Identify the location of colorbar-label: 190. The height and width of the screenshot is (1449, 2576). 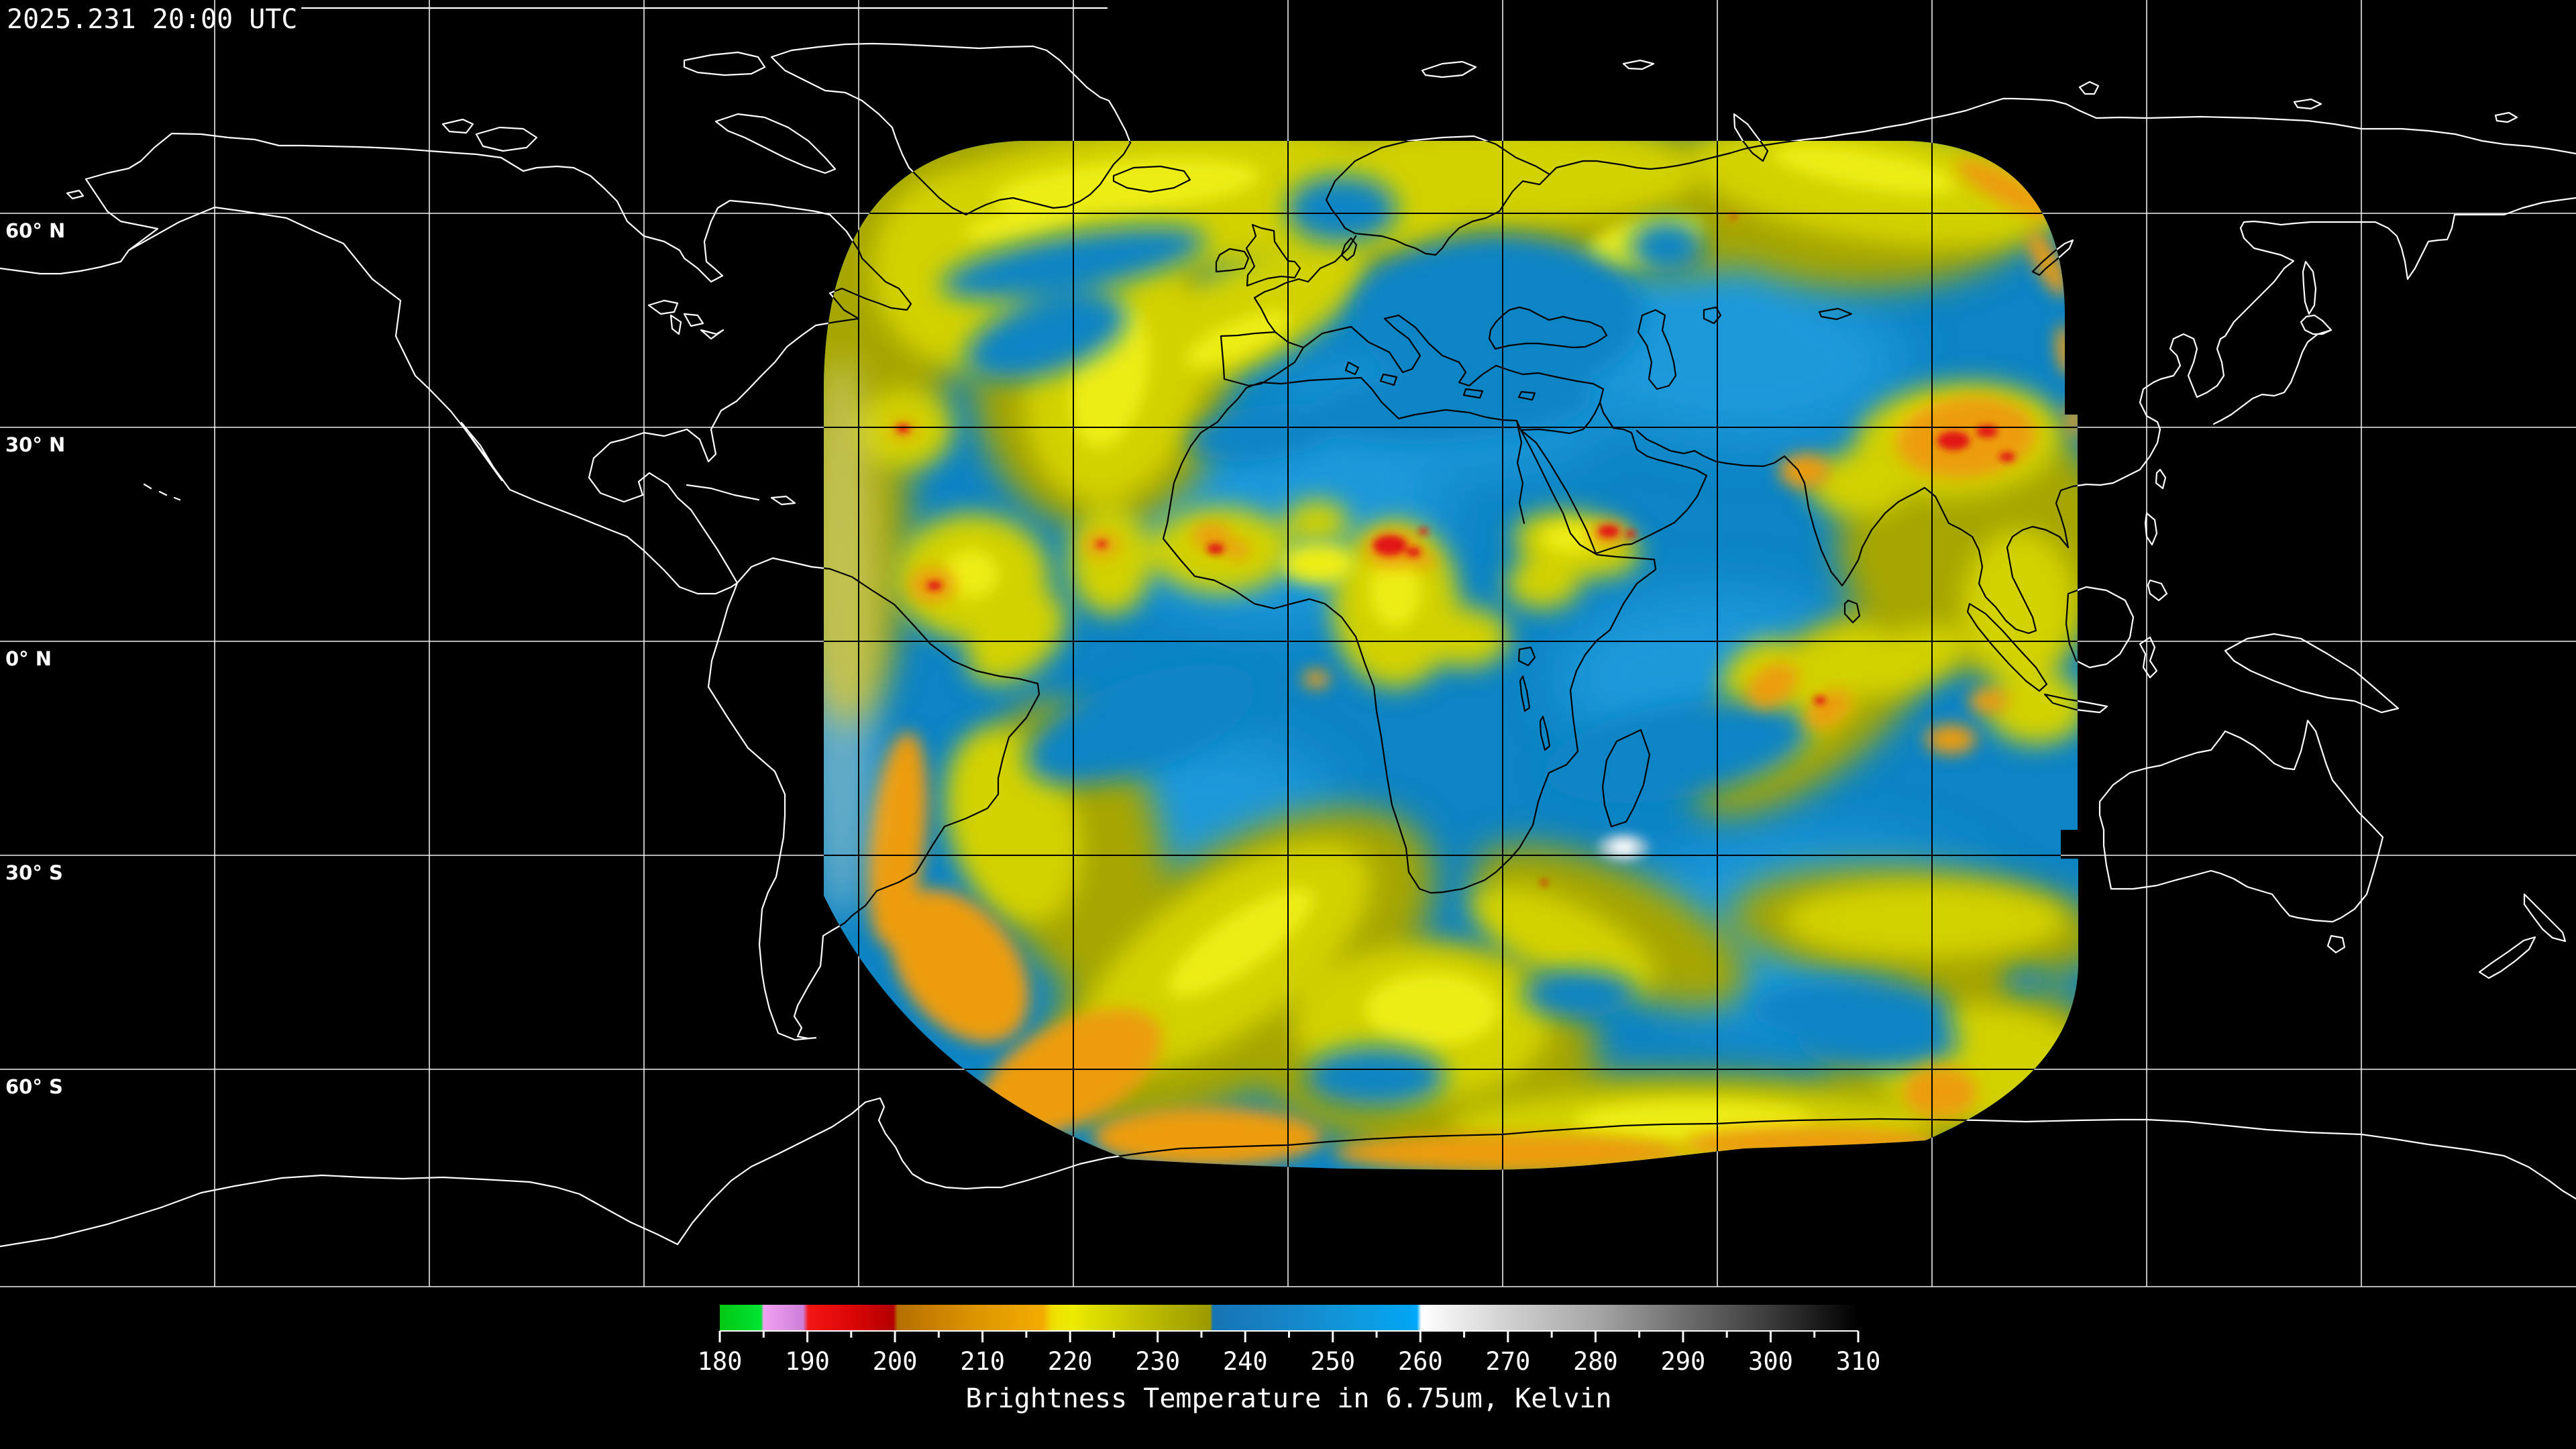
(807, 1361).